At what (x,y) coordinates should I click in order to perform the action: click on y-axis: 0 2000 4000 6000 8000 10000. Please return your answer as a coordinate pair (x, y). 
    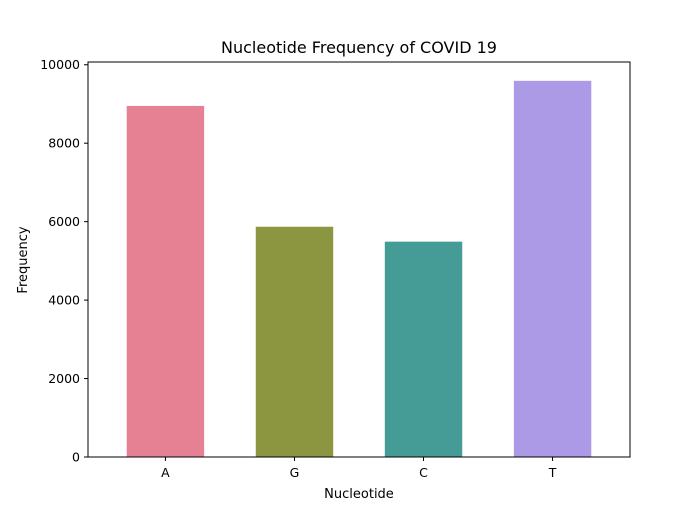
    Looking at the image, I should click on (64, 261).